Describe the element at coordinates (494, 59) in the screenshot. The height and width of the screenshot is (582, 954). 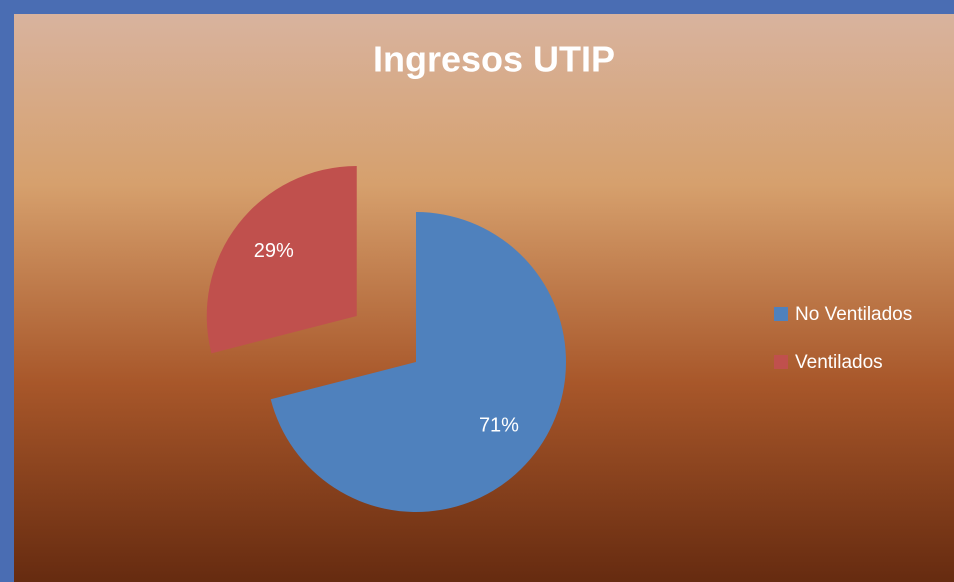
I see `chart-title: Ingresos UTIP` at that location.